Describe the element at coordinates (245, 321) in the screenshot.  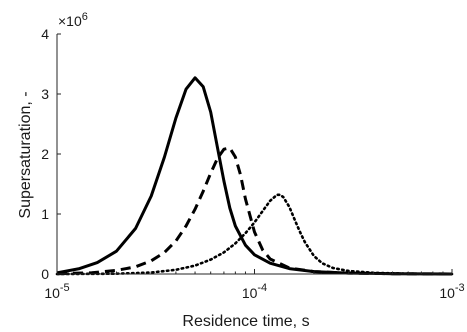
I see `x-axis-label: Residence time, s` at that location.